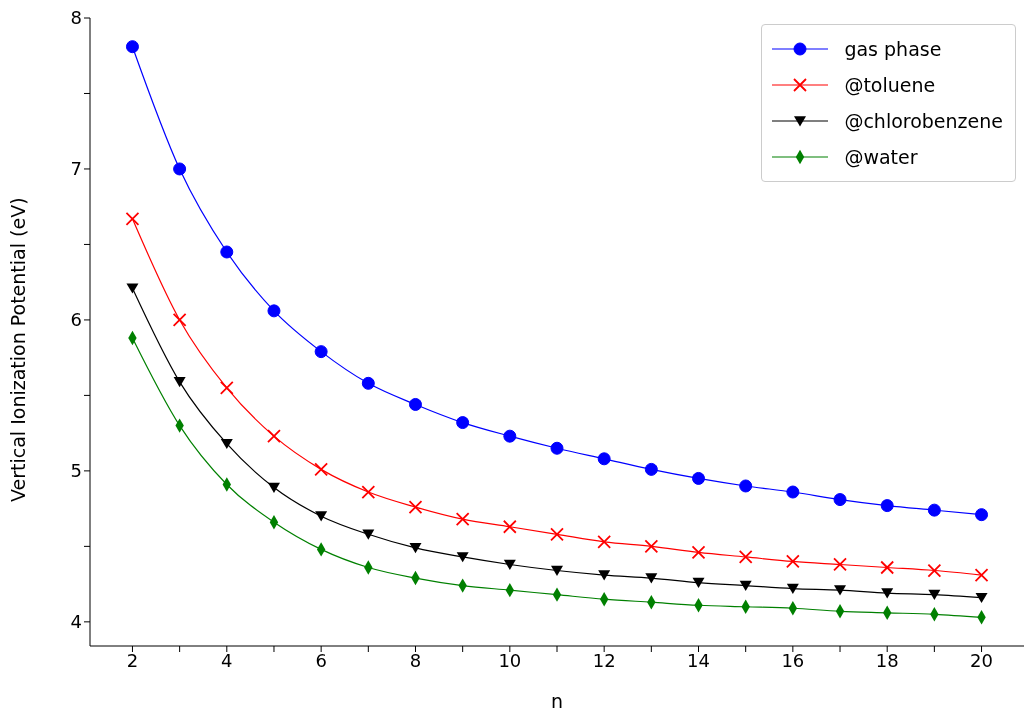 This screenshot has height=726, width=1032. Describe the element at coordinates (893, 49) in the screenshot. I see `legend-label: gas phase` at that location.